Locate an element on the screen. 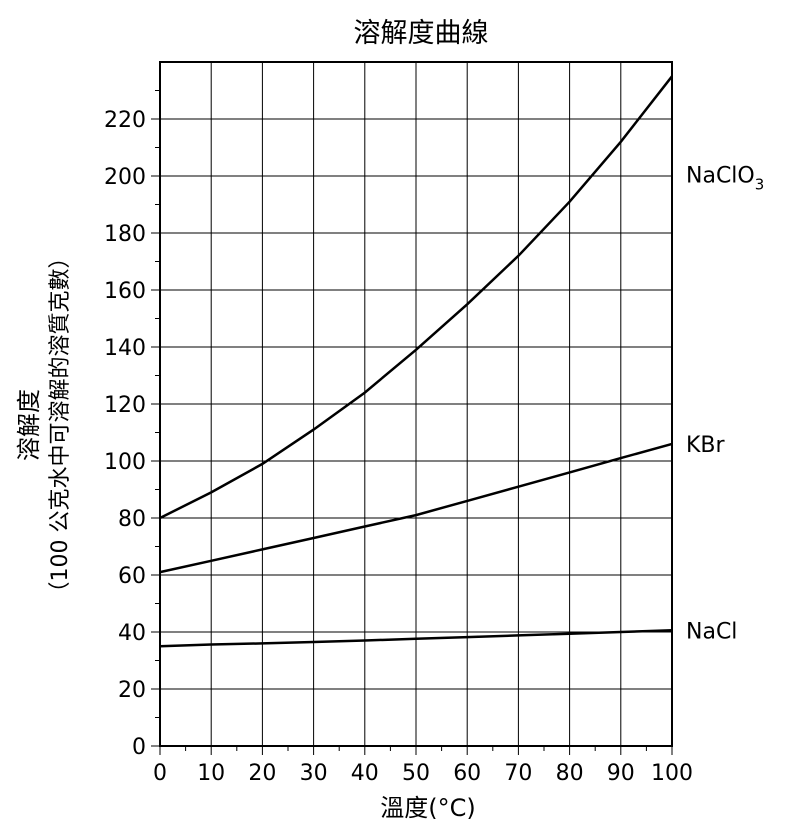  y-tick-label: 100 is located at coordinates (125, 462).